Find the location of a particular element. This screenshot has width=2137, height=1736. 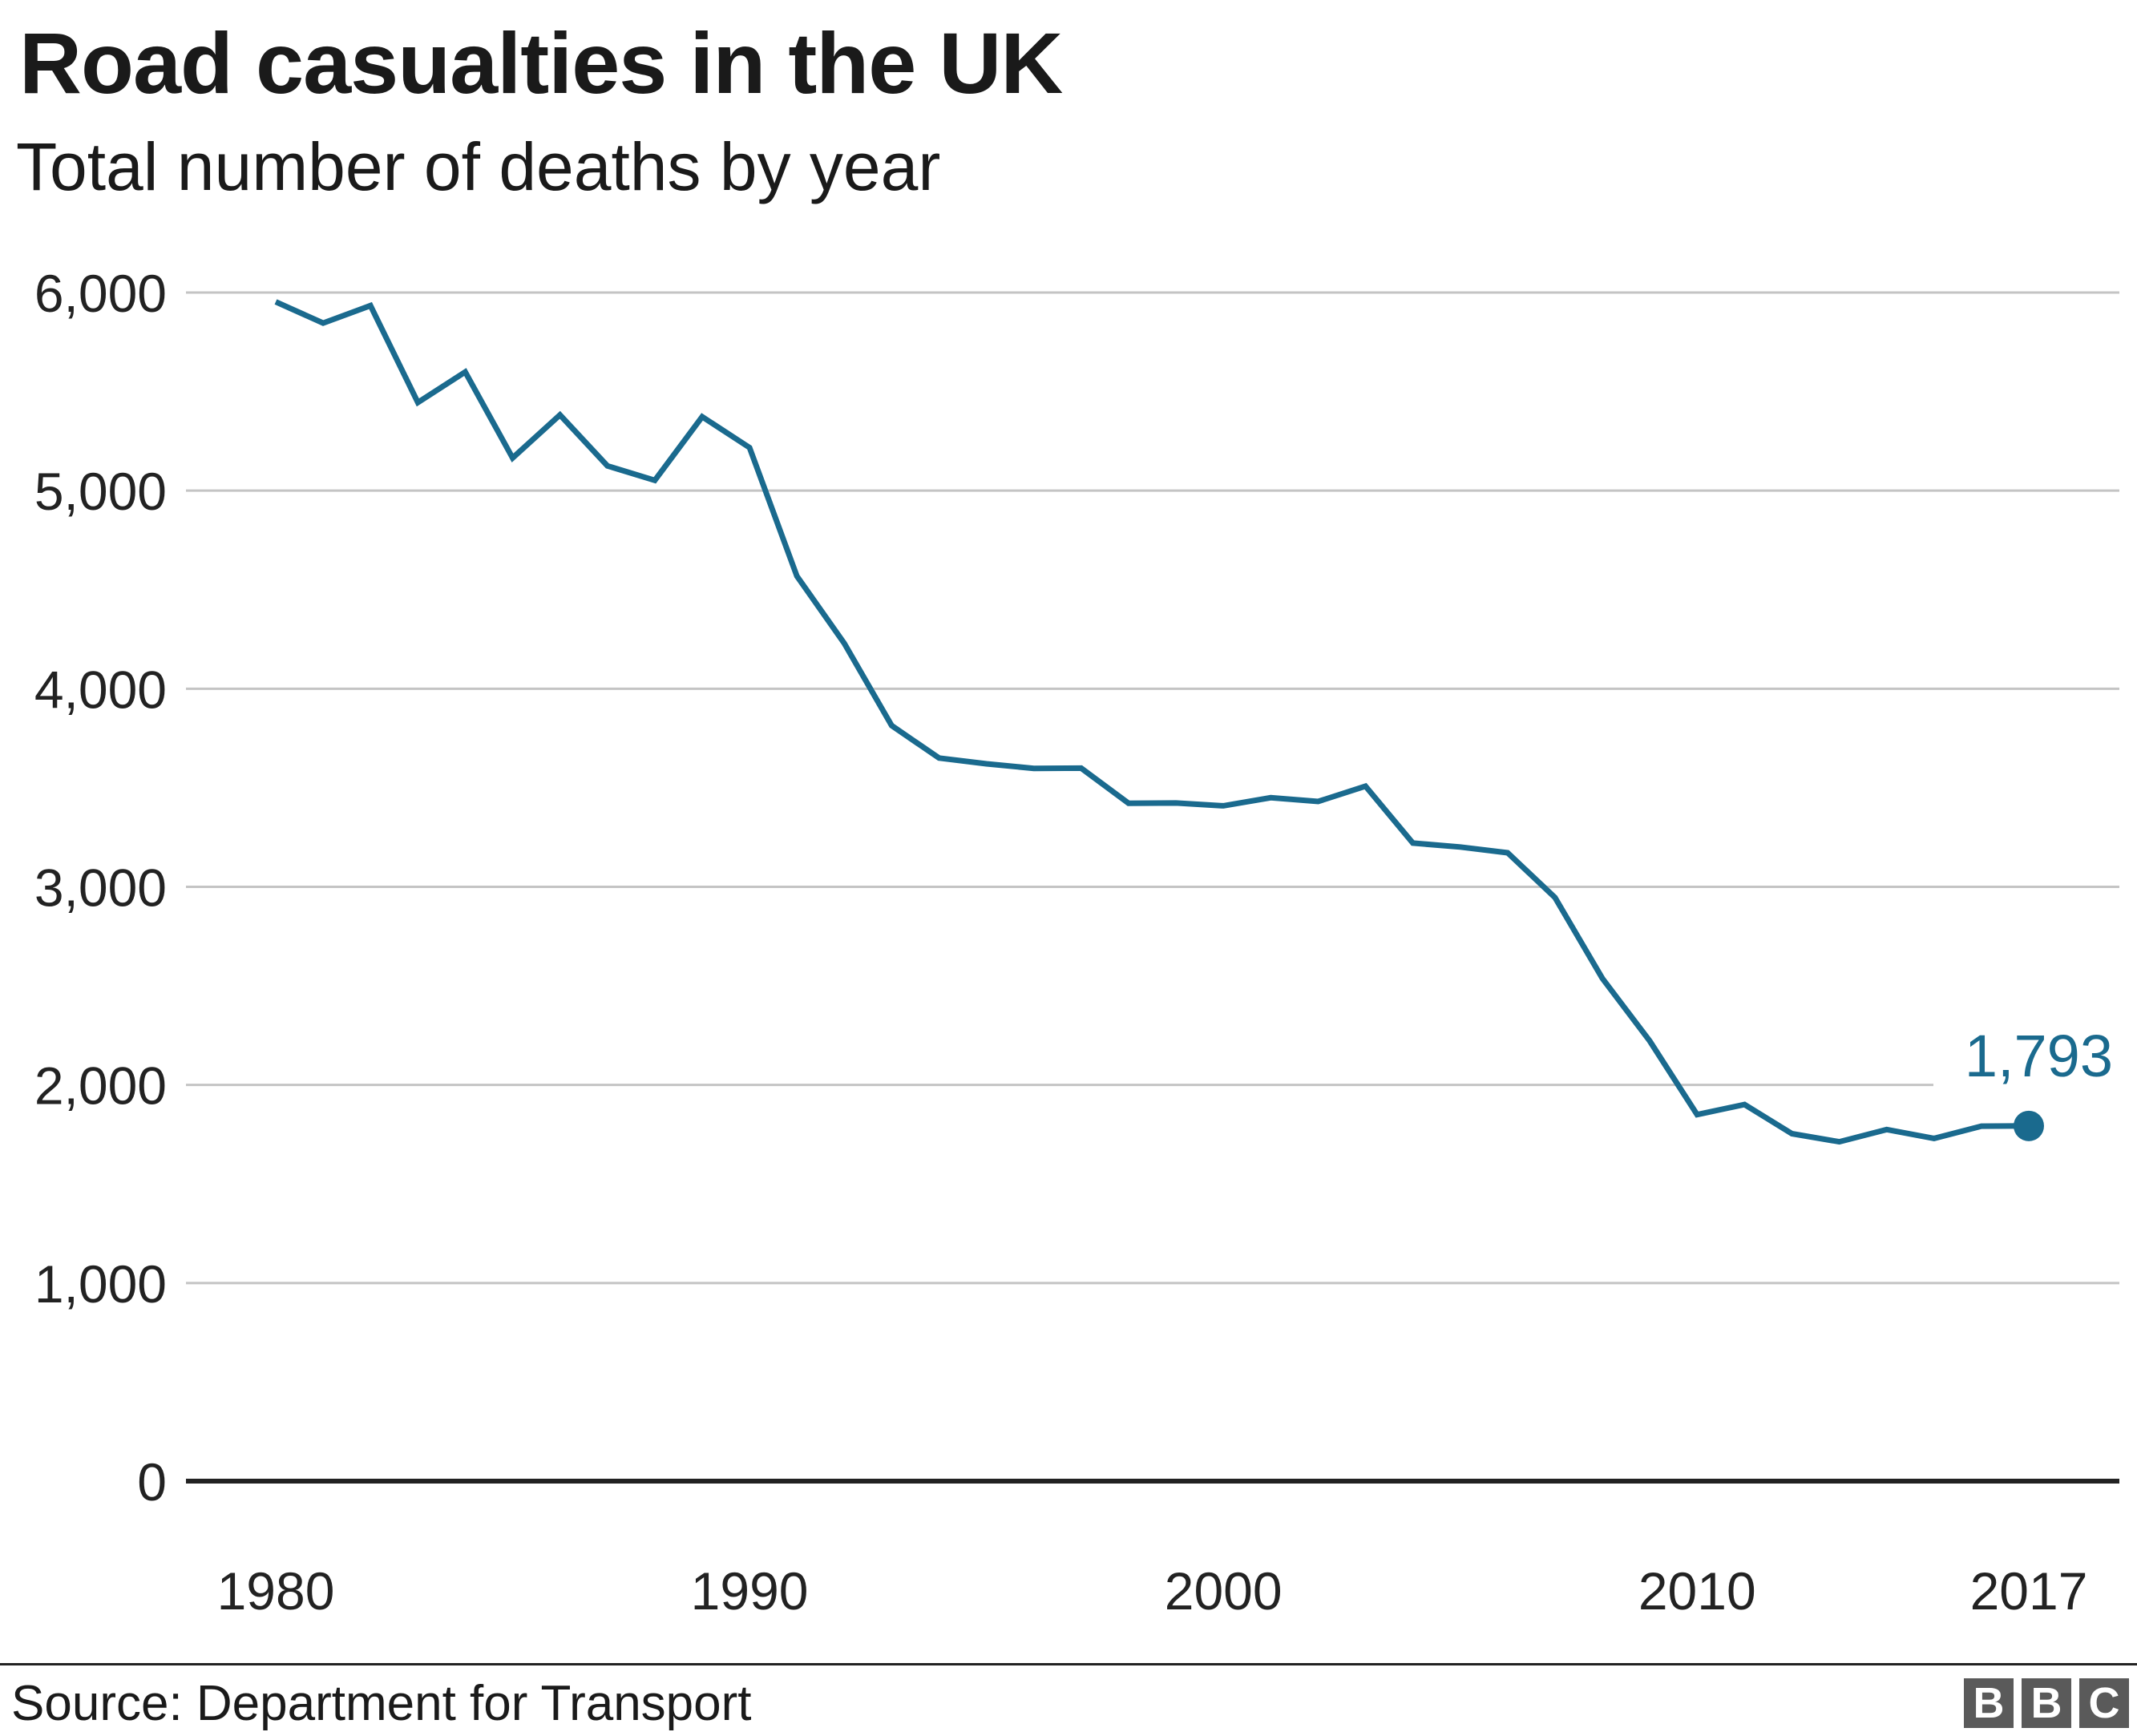

x-axis-tick-labels: 1980 1990 2000 2010 2017 is located at coordinates (1152, 1591).